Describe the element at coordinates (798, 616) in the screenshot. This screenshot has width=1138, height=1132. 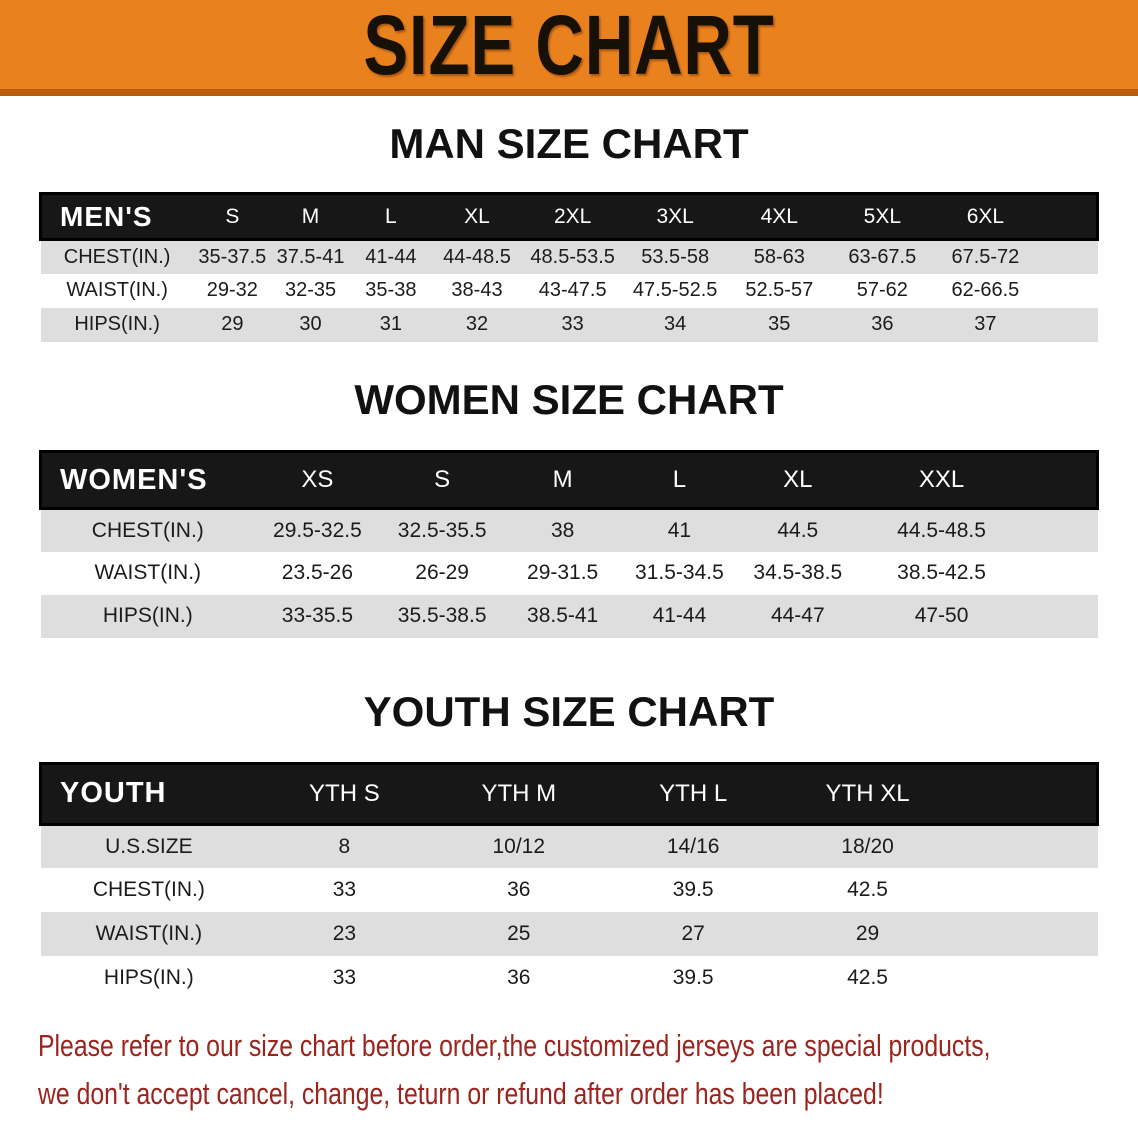
I see `size-cell: 44-47` at that location.